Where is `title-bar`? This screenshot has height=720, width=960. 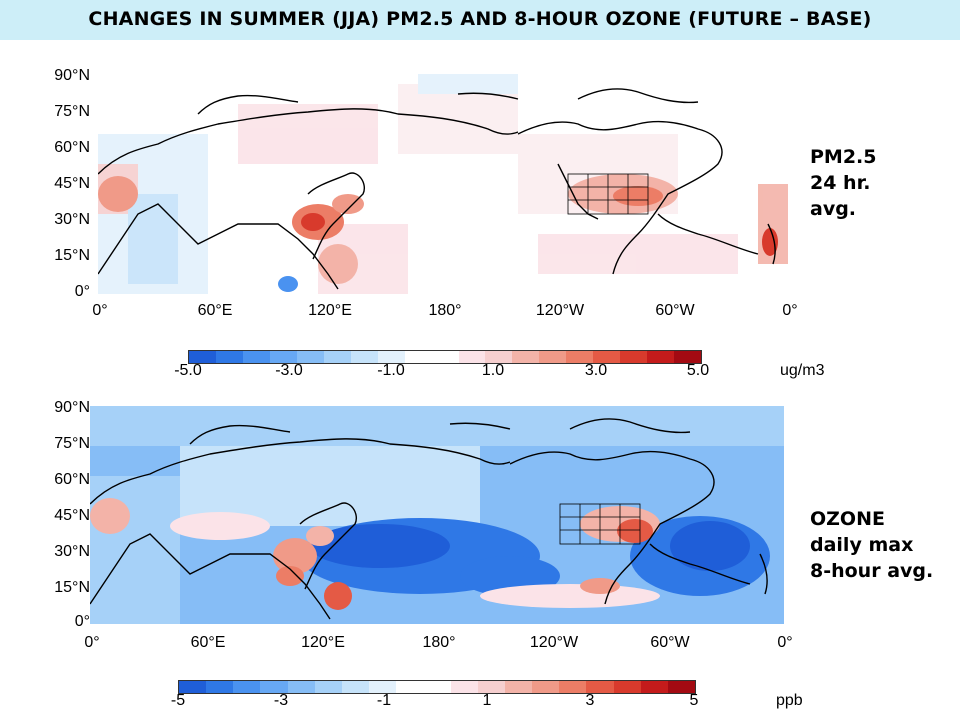
title-bar is located at coordinates (480, 20).